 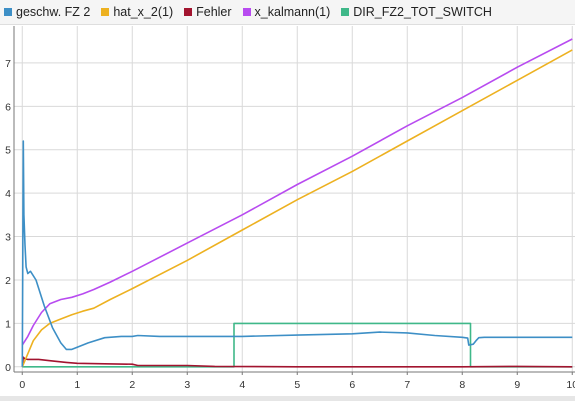 I want to click on legend-item-3: x_kalmann(1), so click(x=286, y=12).